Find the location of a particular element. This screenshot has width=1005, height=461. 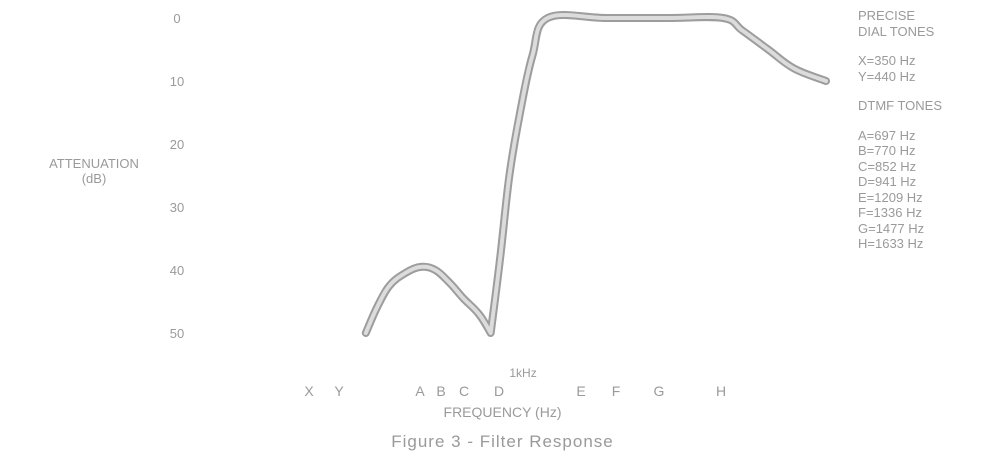

y-axis-label-line2: (dB) is located at coordinates (94, 178).